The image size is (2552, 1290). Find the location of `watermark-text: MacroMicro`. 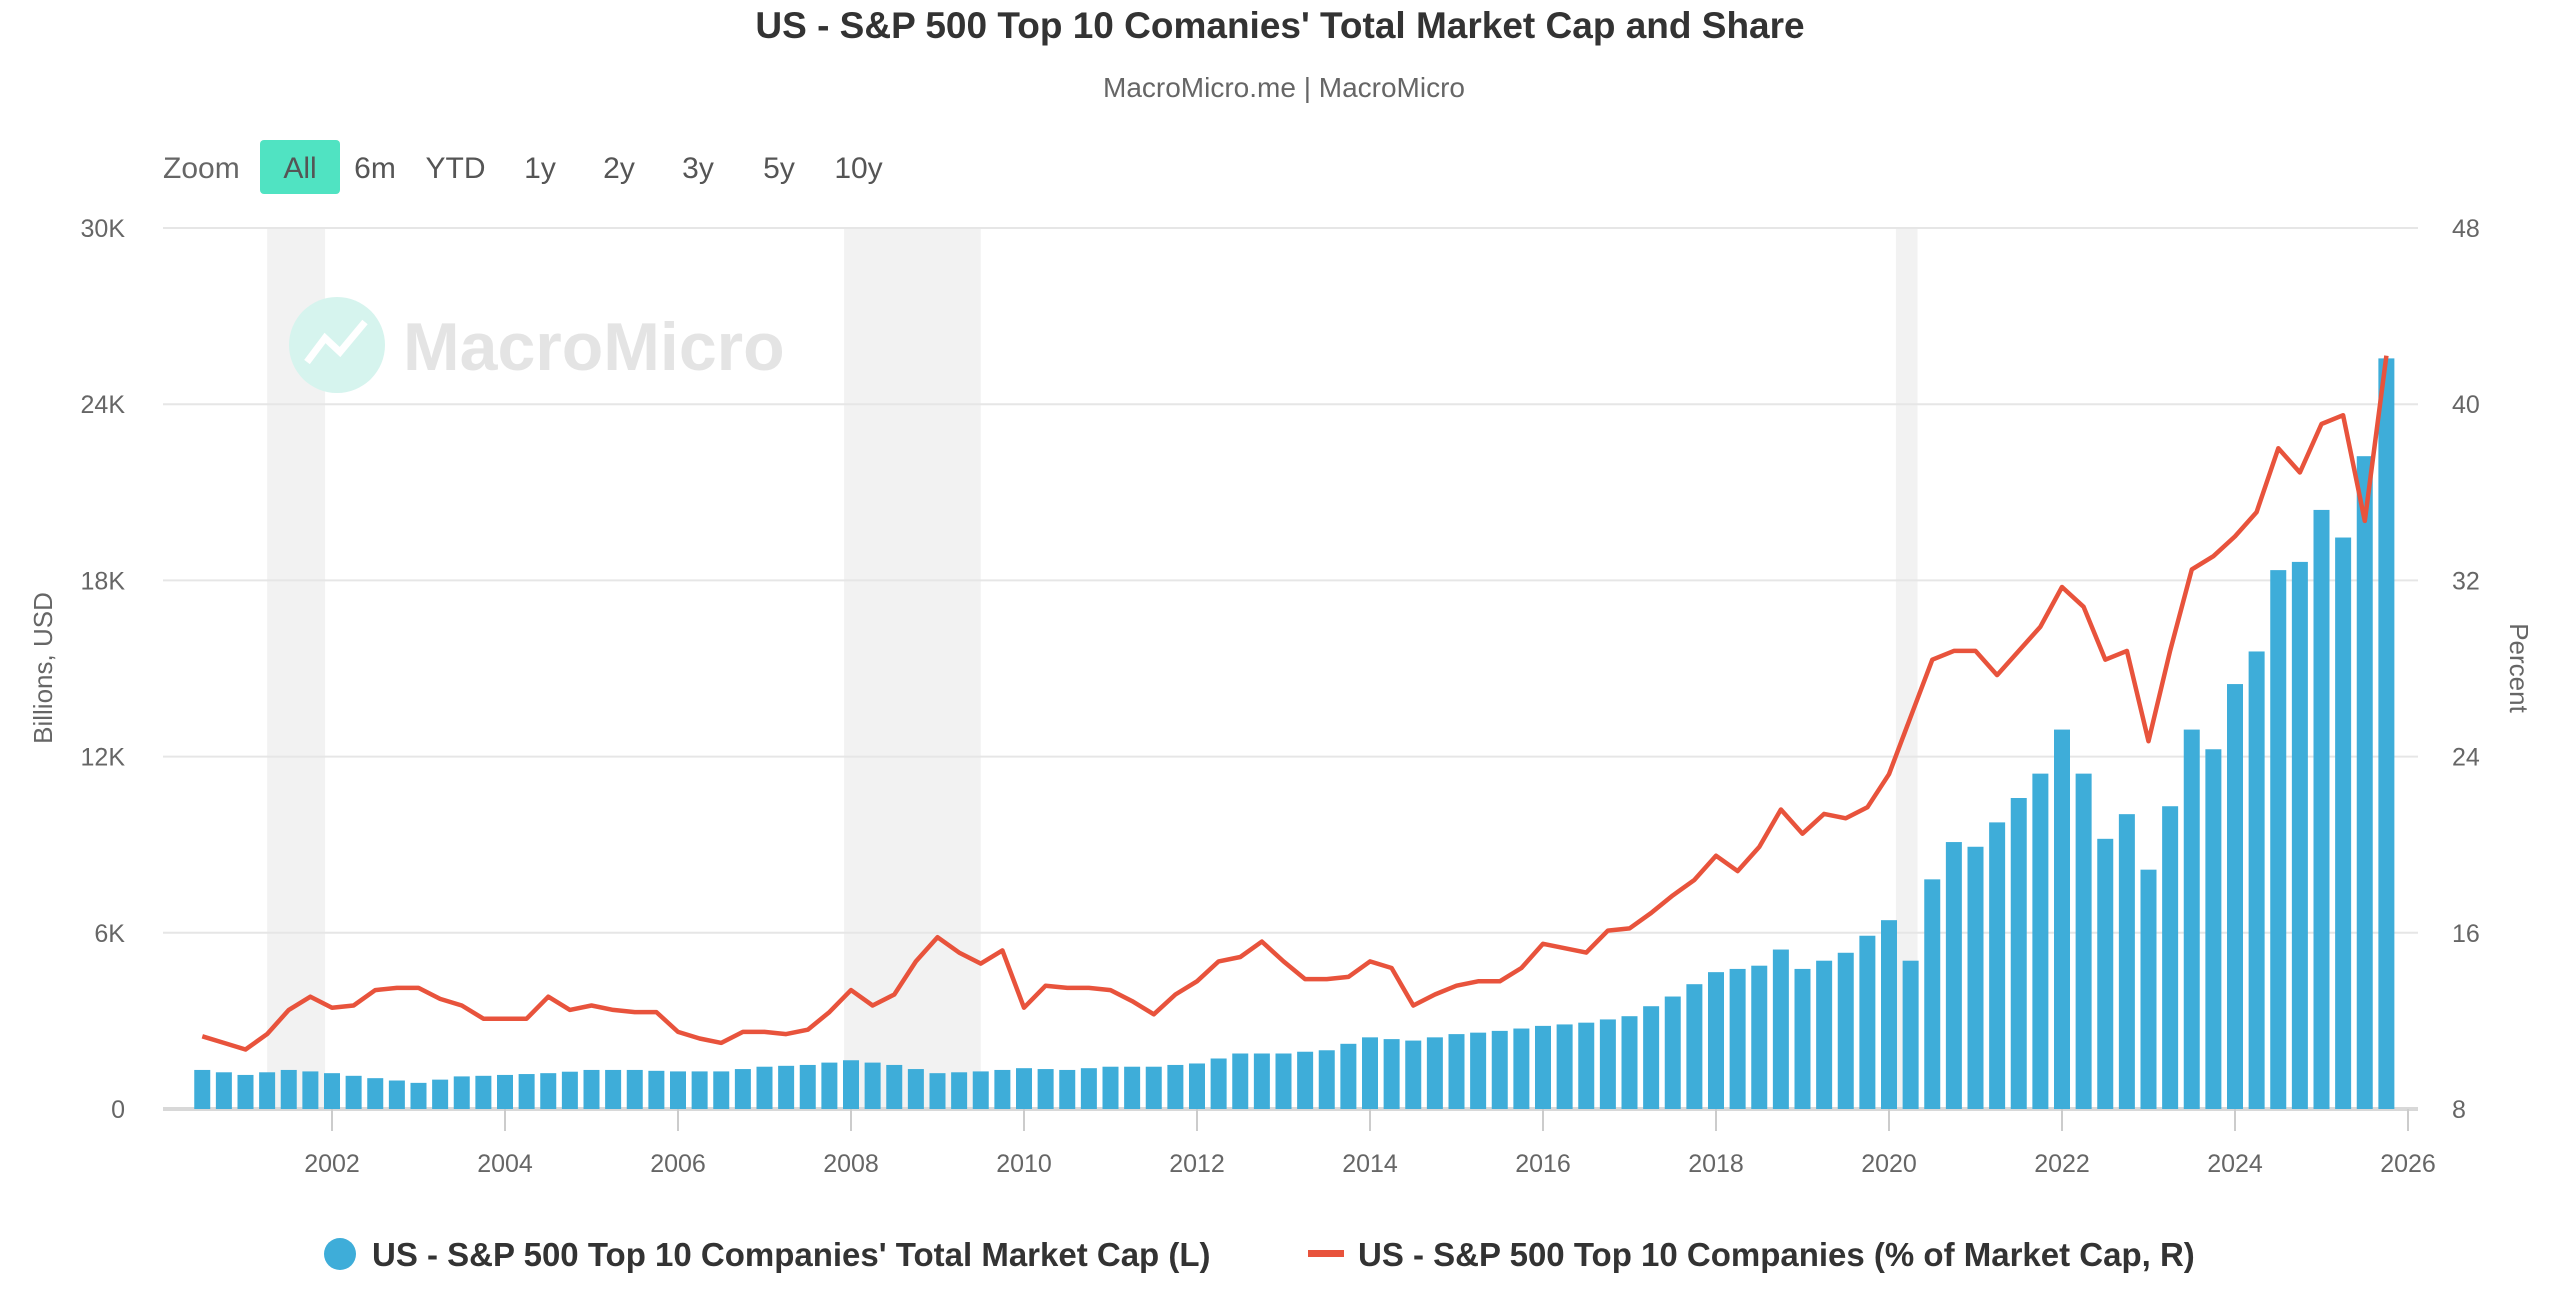

watermark-text: MacroMicro is located at coordinates (594, 347).